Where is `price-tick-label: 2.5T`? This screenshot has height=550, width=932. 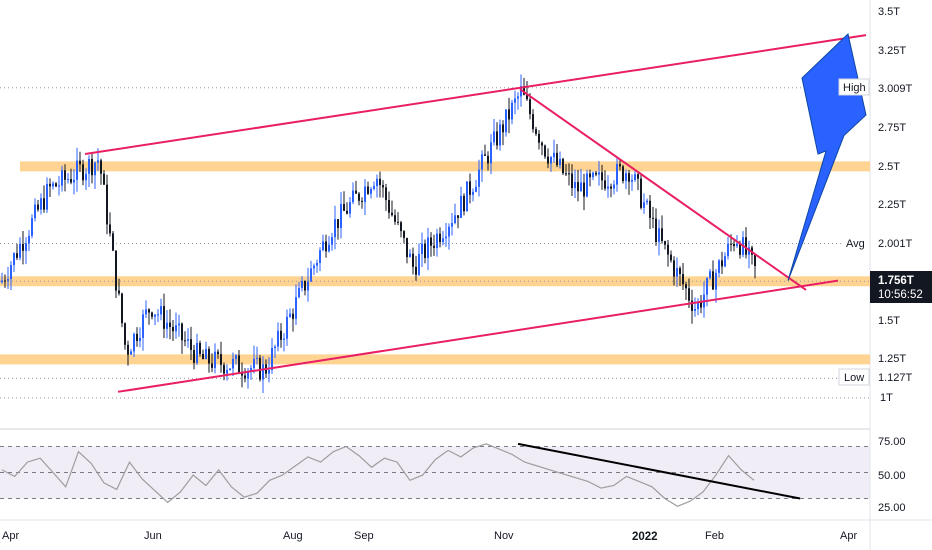 price-tick-label: 2.5T is located at coordinates (889, 167).